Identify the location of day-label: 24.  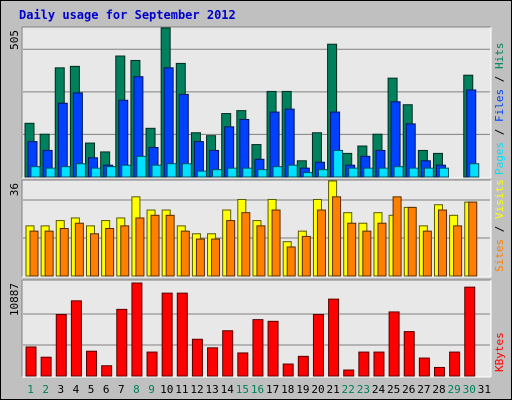
(379, 389).